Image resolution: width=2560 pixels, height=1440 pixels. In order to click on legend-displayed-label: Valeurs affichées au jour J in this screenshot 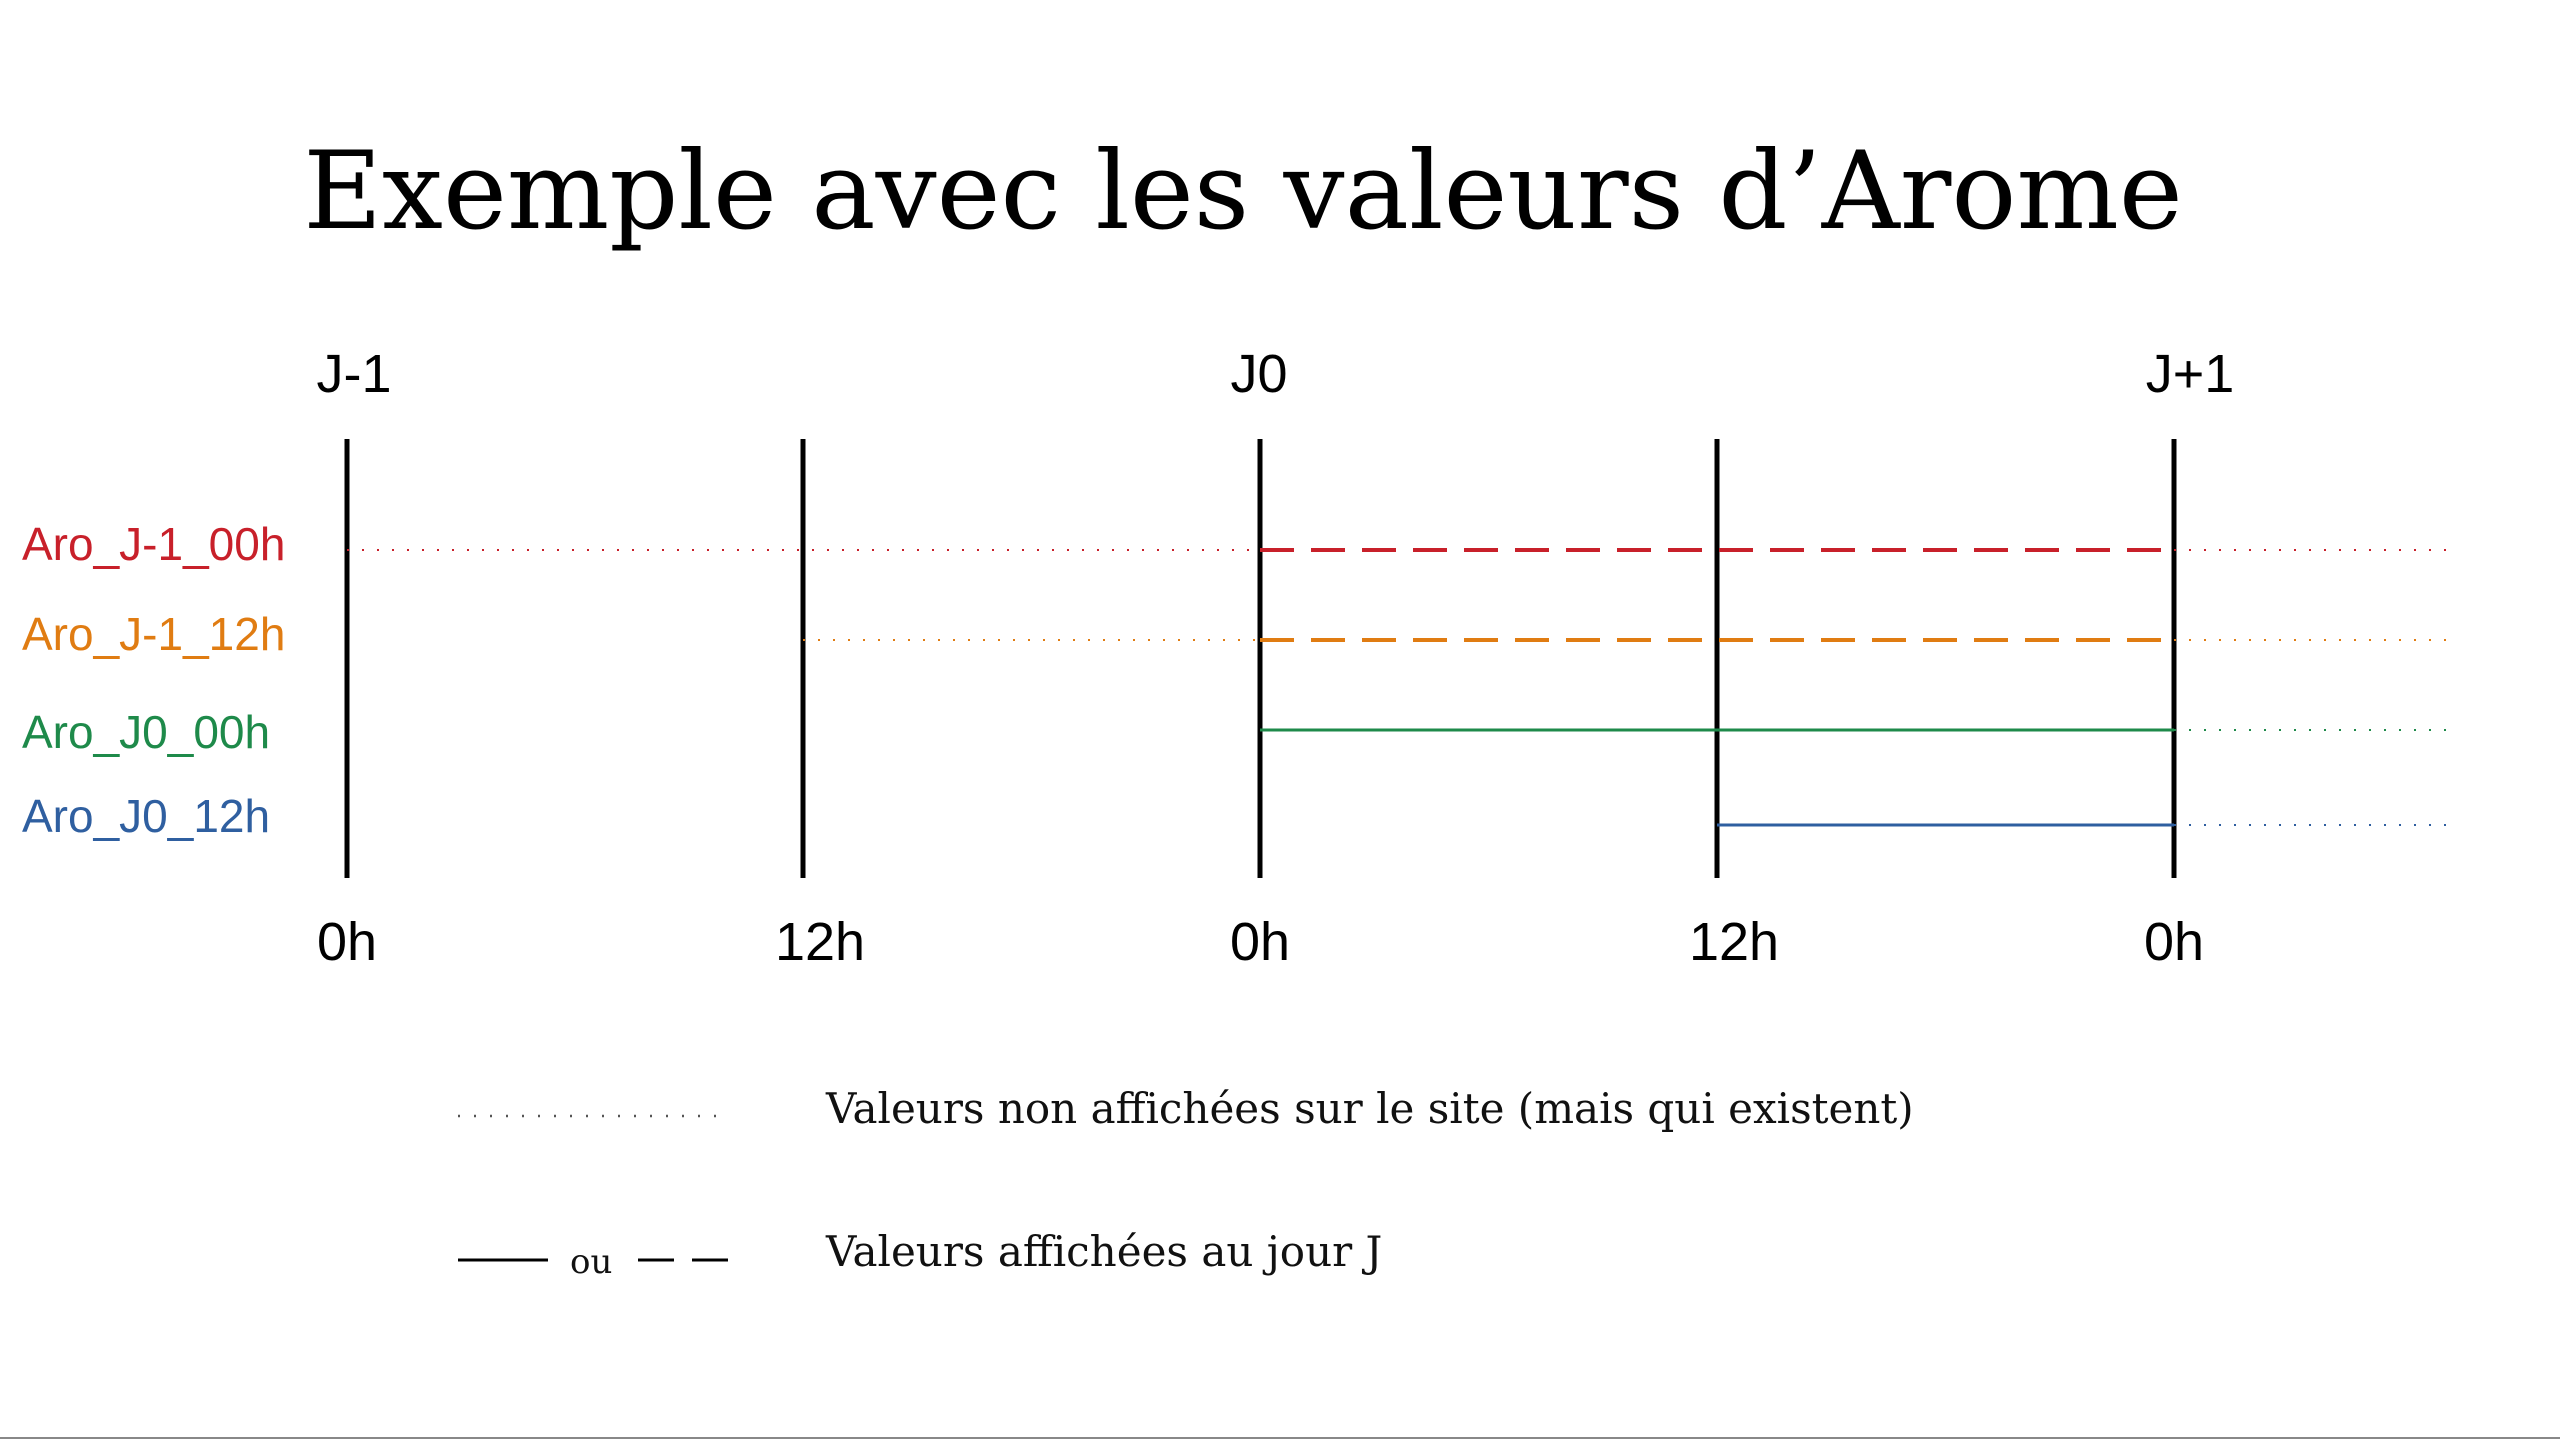, I will do `click(1103, 1251)`.